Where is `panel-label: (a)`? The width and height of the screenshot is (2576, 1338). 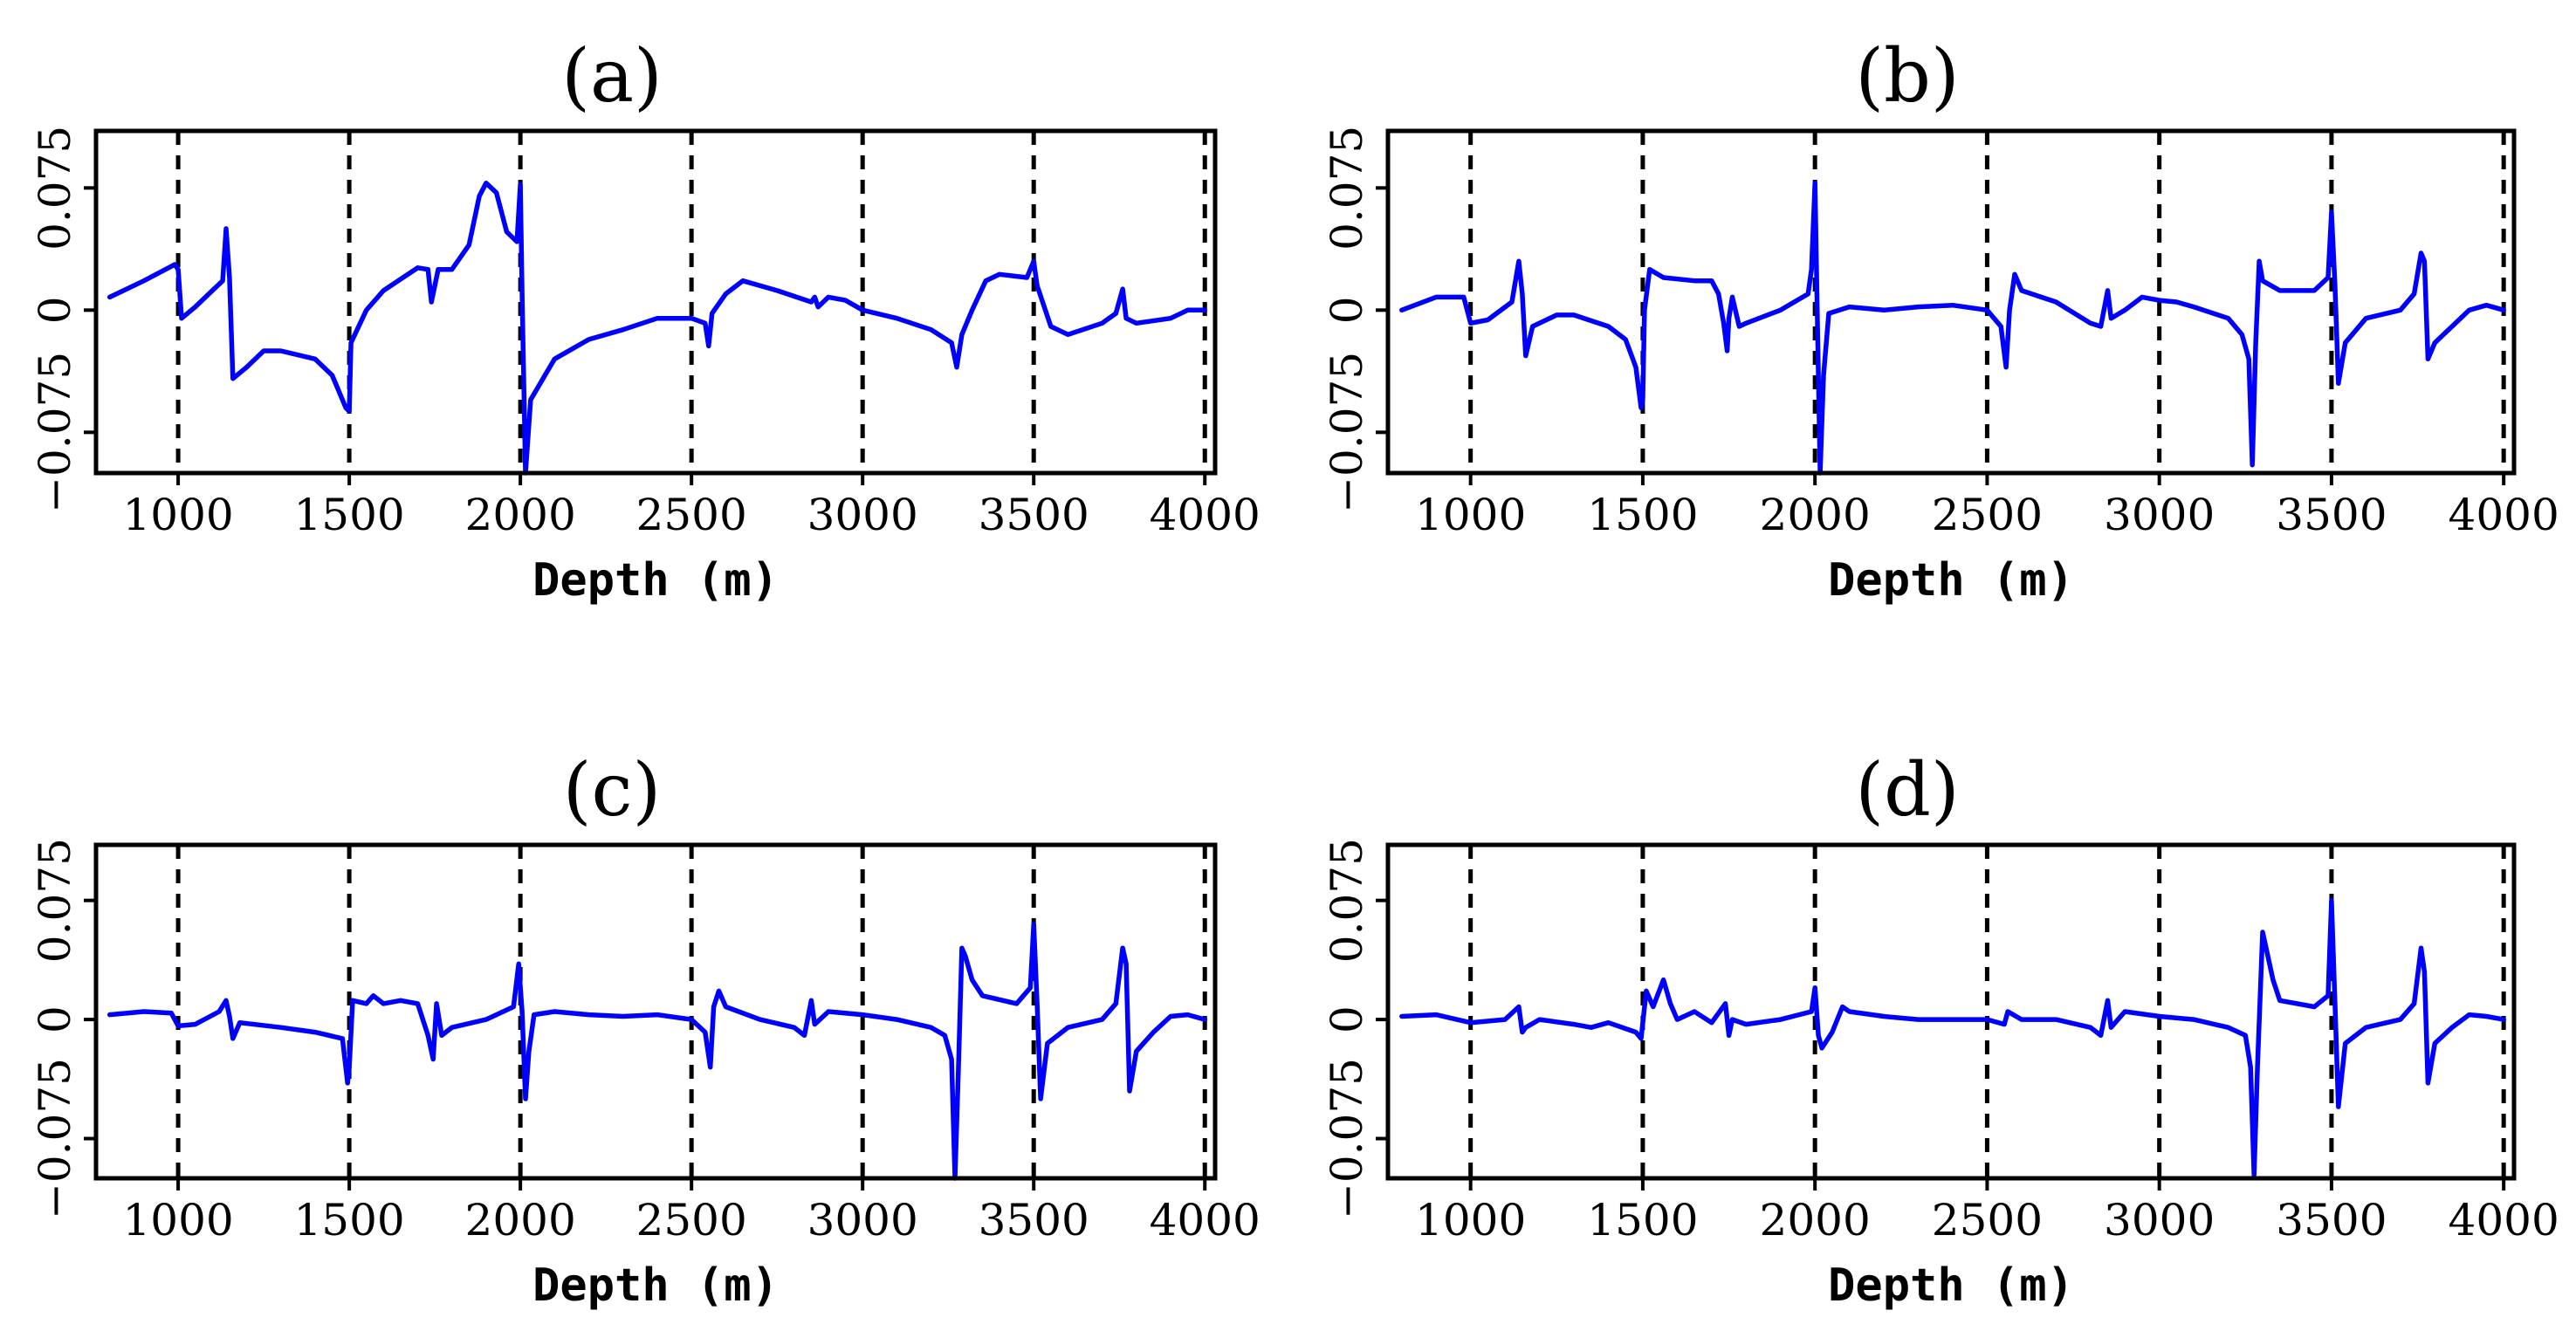 panel-label: (a) is located at coordinates (612, 76).